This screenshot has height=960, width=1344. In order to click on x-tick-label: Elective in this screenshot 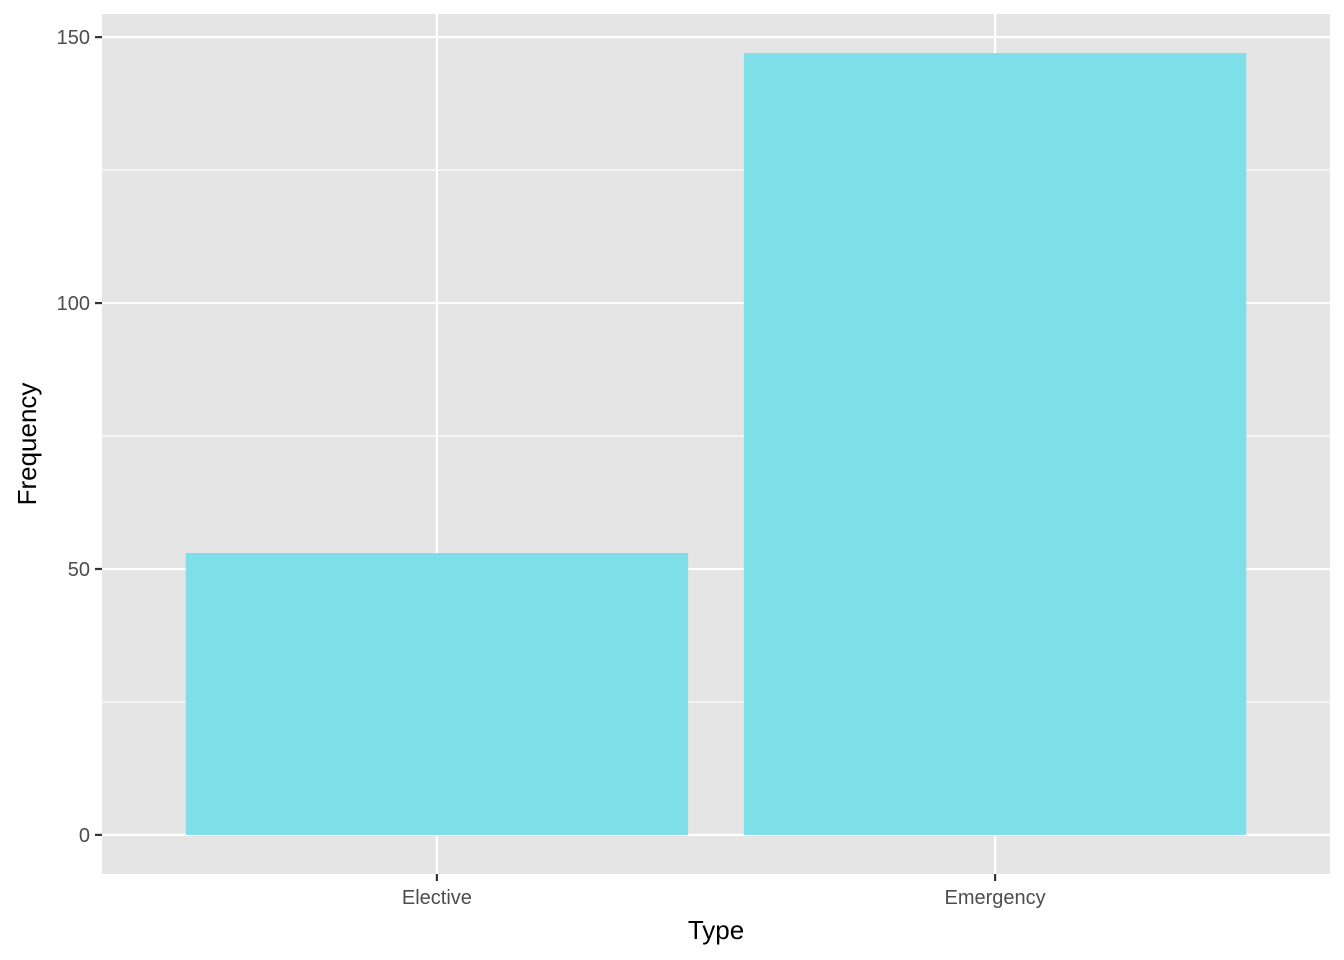, I will do `click(437, 898)`.